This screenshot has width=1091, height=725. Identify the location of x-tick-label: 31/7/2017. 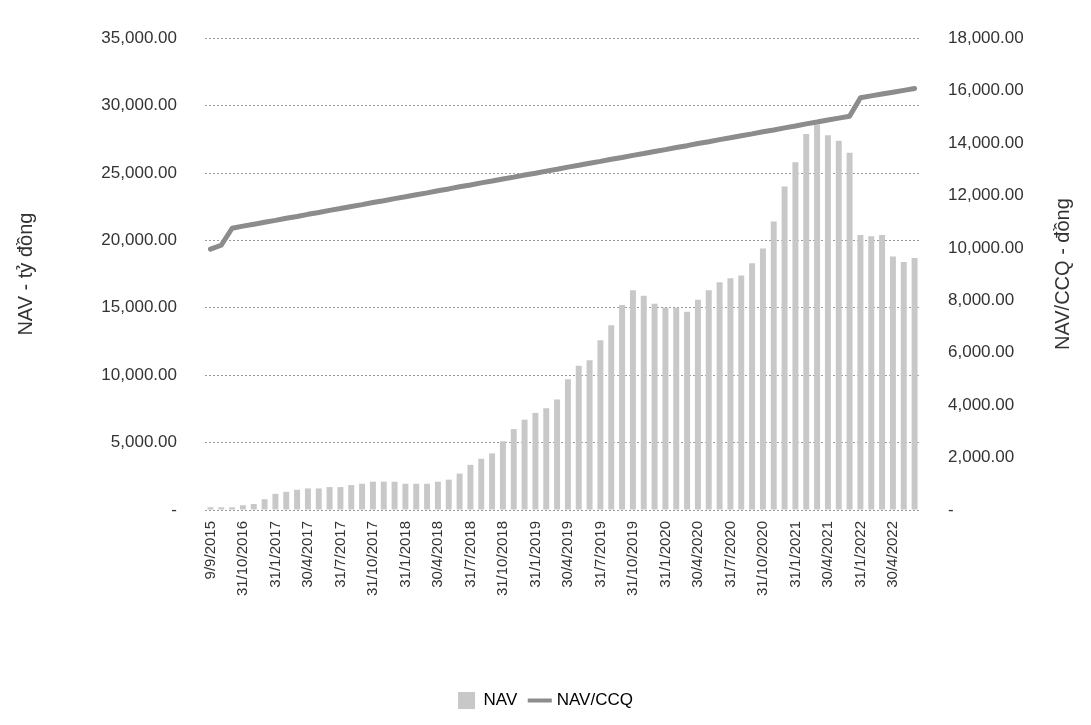
(339, 554).